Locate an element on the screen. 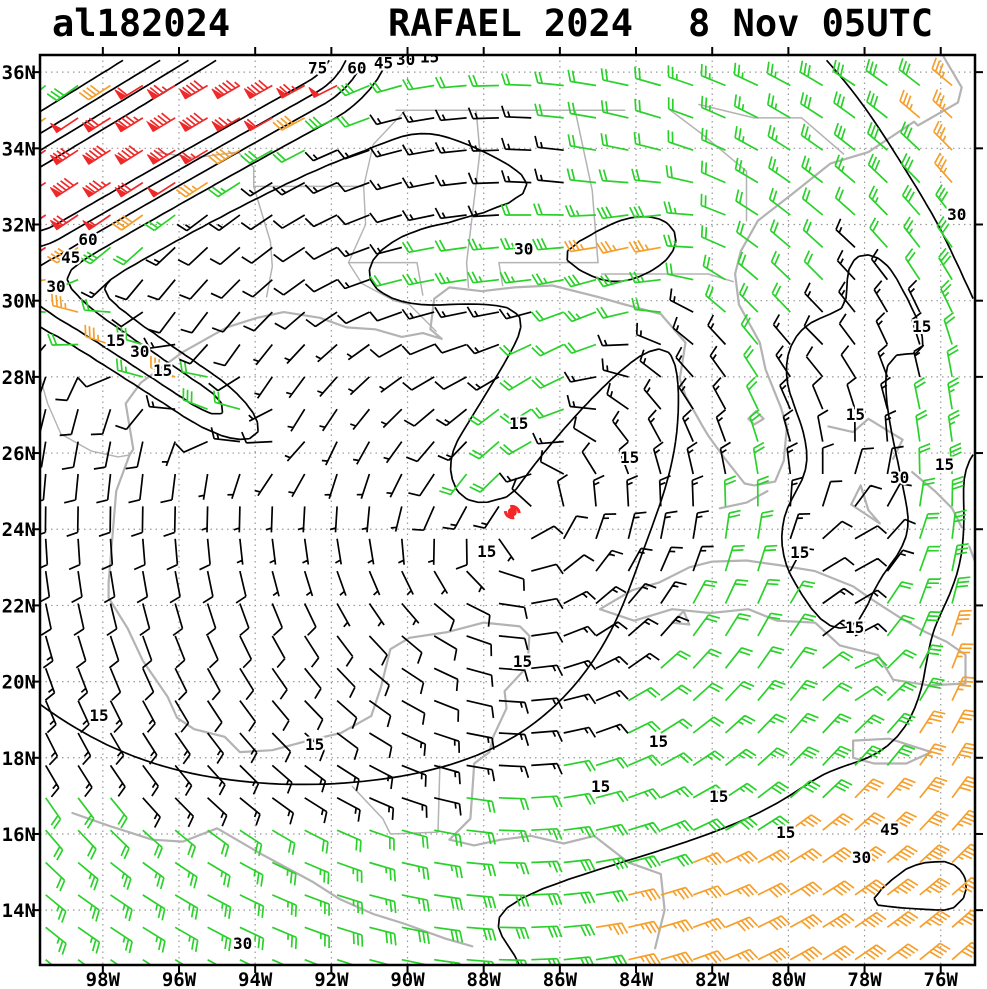 The image size is (987, 989). lat-tick-label: 16N is located at coordinates (19, 835).